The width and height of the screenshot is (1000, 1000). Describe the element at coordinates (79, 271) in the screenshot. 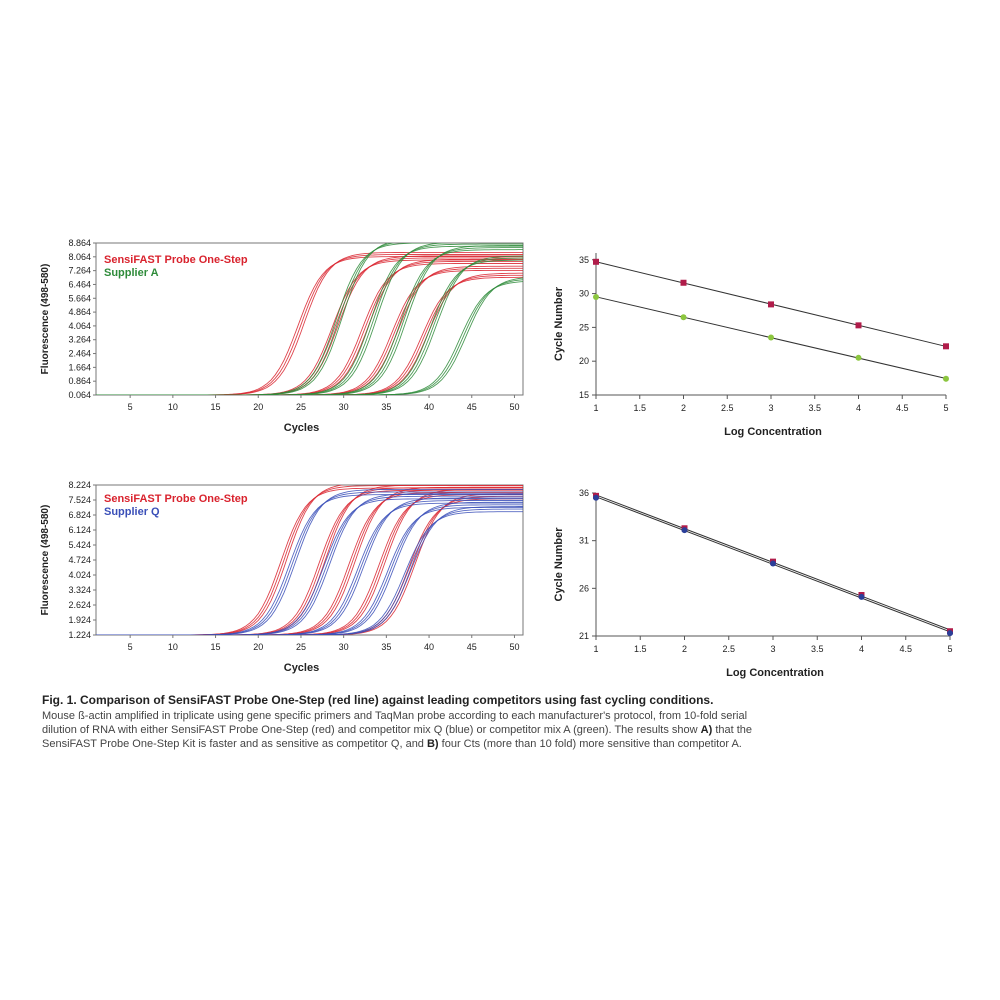

I see `y-tick-label: 7.264` at that location.